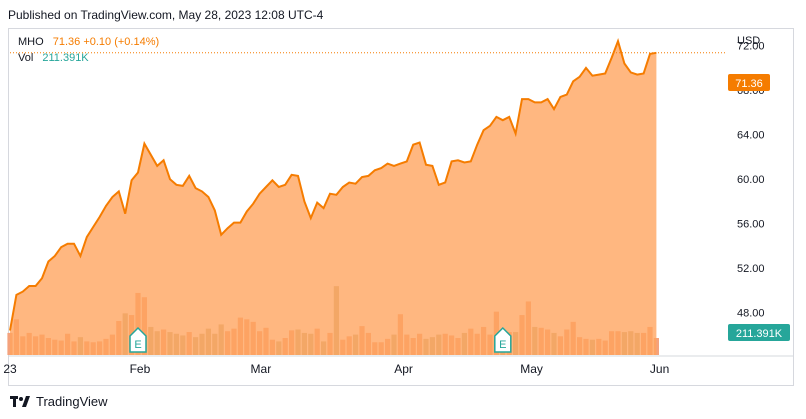 This screenshot has width=806, height=419. Describe the element at coordinates (531, 369) in the screenshot. I see `x-tick-label: May` at that location.